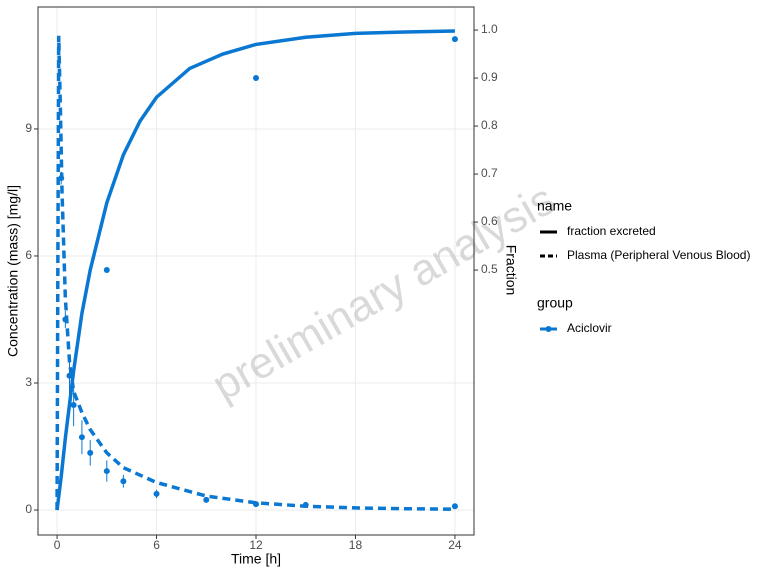 This screenshot has width=768, height=576. What do you see at coordinates (13, 271) in the screenshot?
I see `y-axis-label: Concentration (mass) [mg/l]` at bounding box center [13, 271].